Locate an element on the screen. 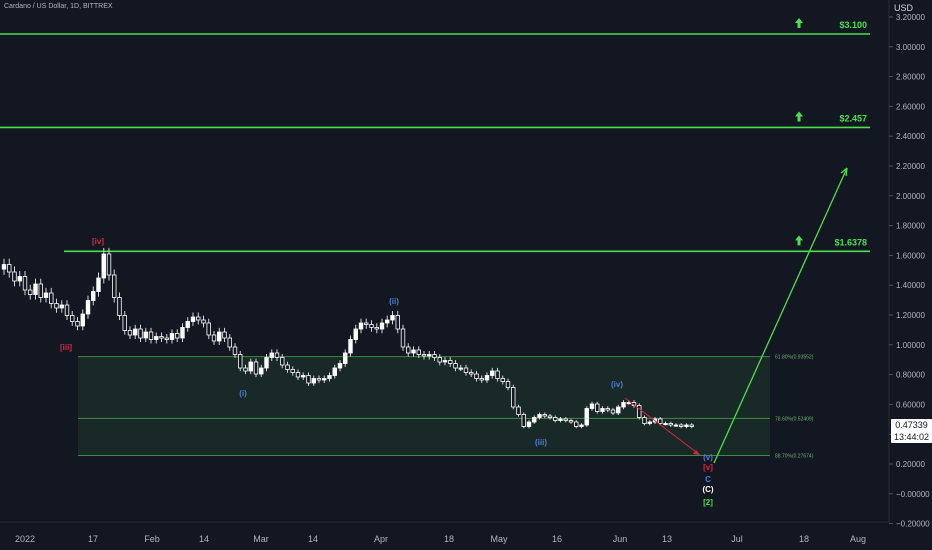  wave-label: [iv] is located at coordinates (98, 241).